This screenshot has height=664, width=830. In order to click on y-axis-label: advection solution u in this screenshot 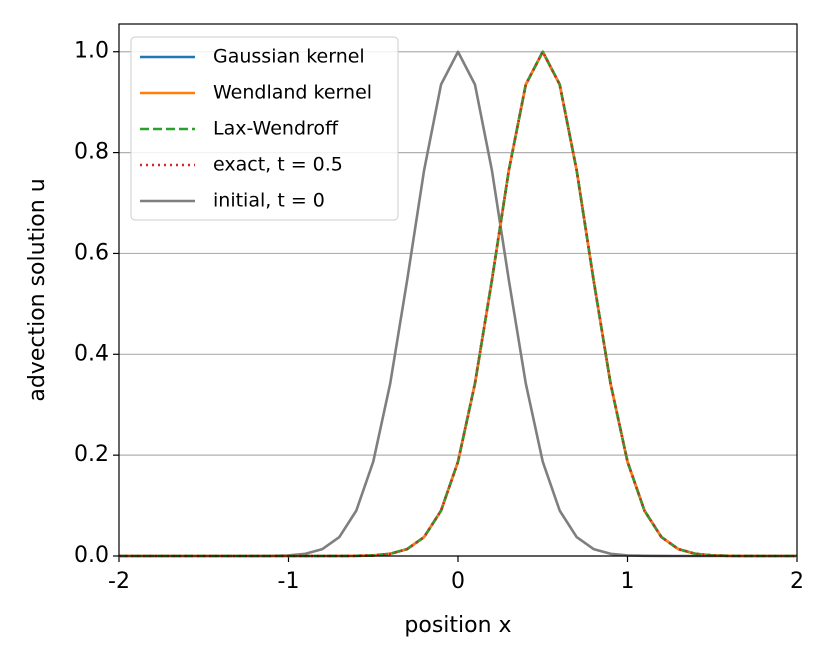, I will do `click(37, 289)`.